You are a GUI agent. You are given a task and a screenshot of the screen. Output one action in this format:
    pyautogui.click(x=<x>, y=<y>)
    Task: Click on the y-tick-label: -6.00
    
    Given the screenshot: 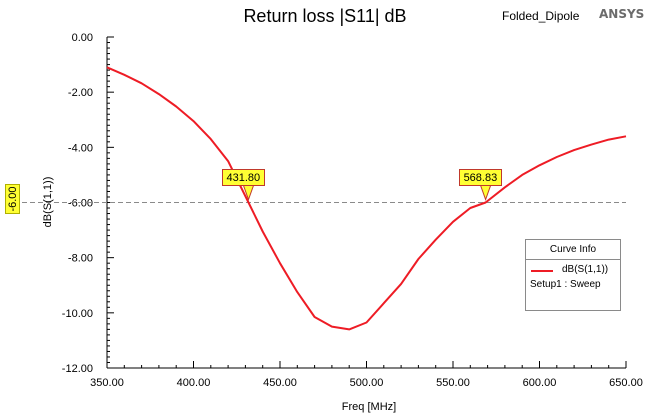 What is the action you would take?
    pyautogui.click(x=80, y=204)
    